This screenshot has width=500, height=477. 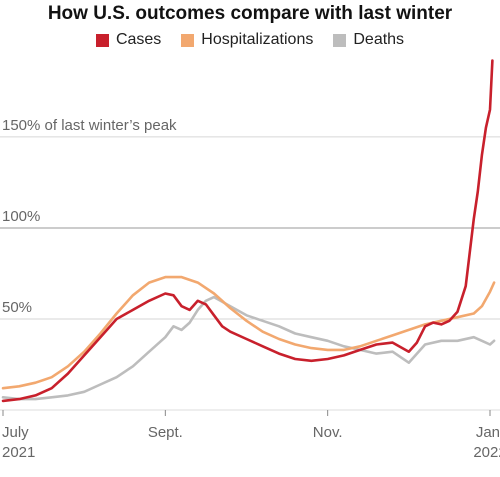 I want to click on legend: Cases Hospitalizations Deaths, so click(x=250, y=40).